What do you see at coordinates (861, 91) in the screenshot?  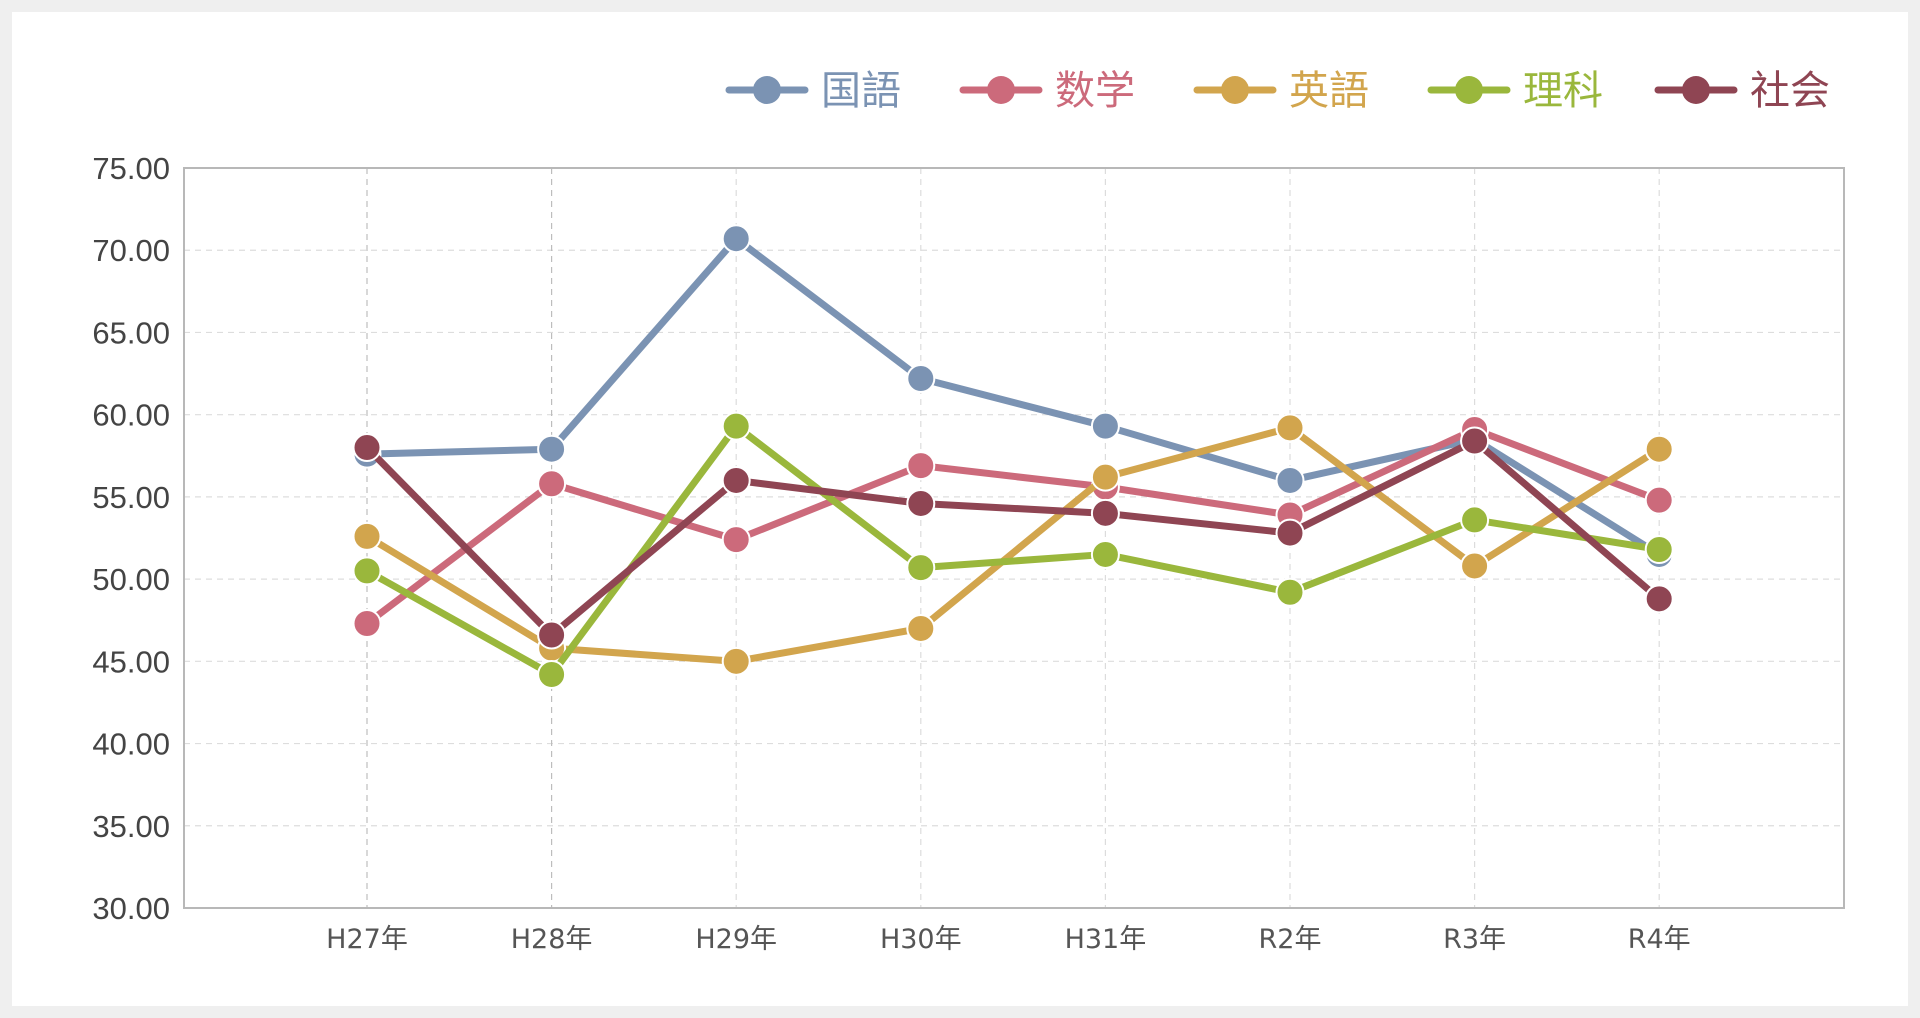 I see `legend-label: 国語` at bounding box center [861, 91].